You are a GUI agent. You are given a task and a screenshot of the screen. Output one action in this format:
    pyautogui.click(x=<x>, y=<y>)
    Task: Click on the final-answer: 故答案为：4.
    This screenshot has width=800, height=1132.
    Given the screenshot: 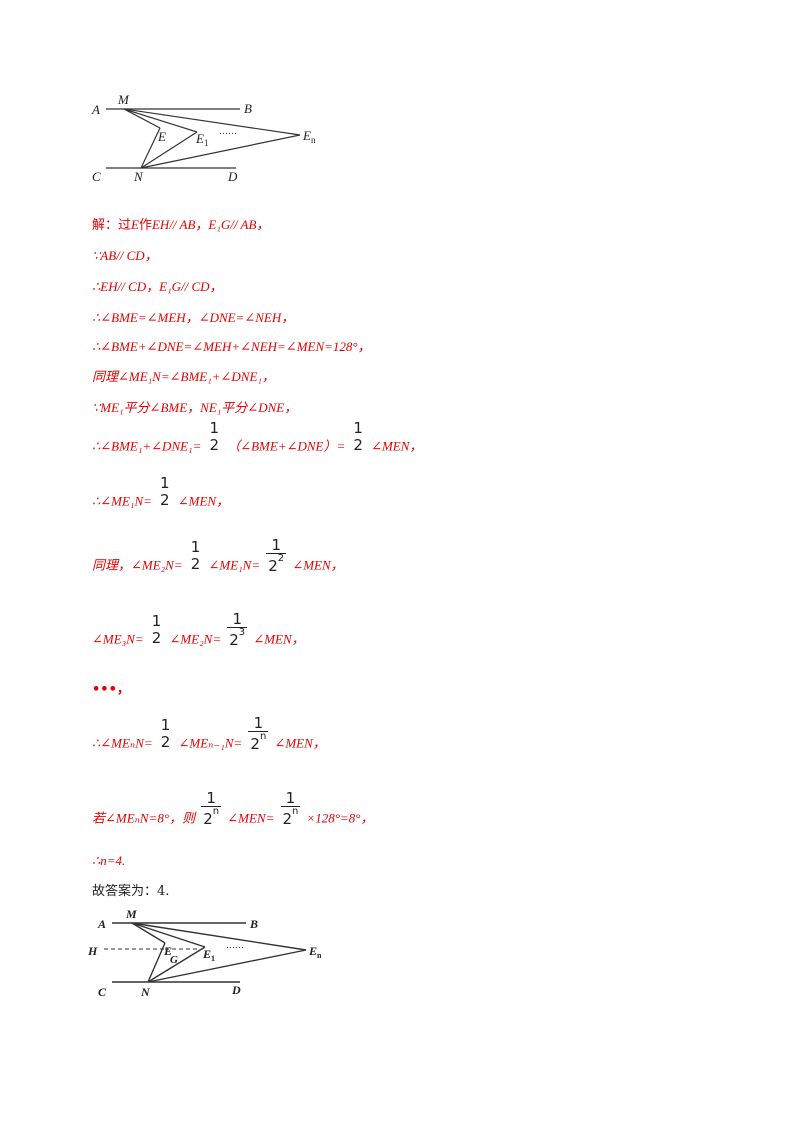 What is the action you would take?
    pyautogui.click(x=131, y=891)
    